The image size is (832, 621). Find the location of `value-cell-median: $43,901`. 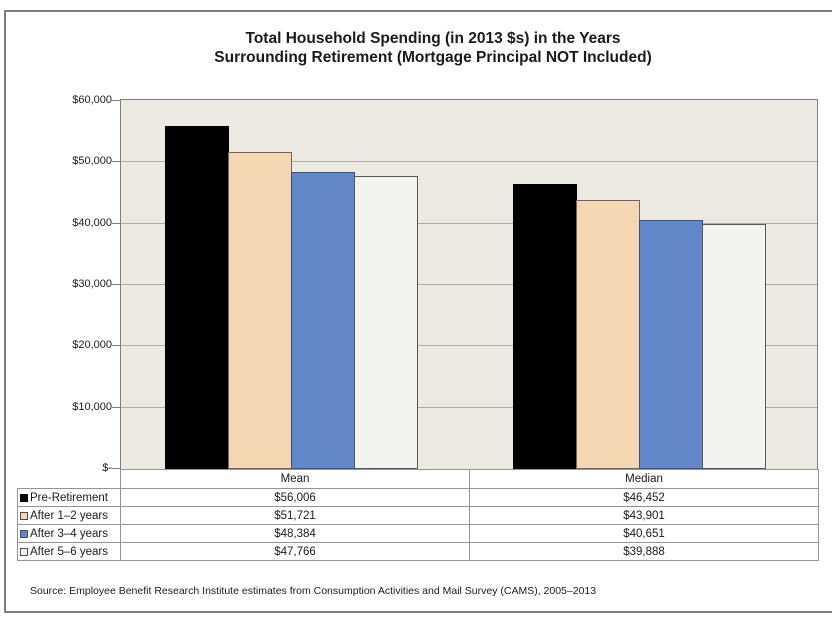

value-cell-median: $43,901 is located at coordinates (644, 515).